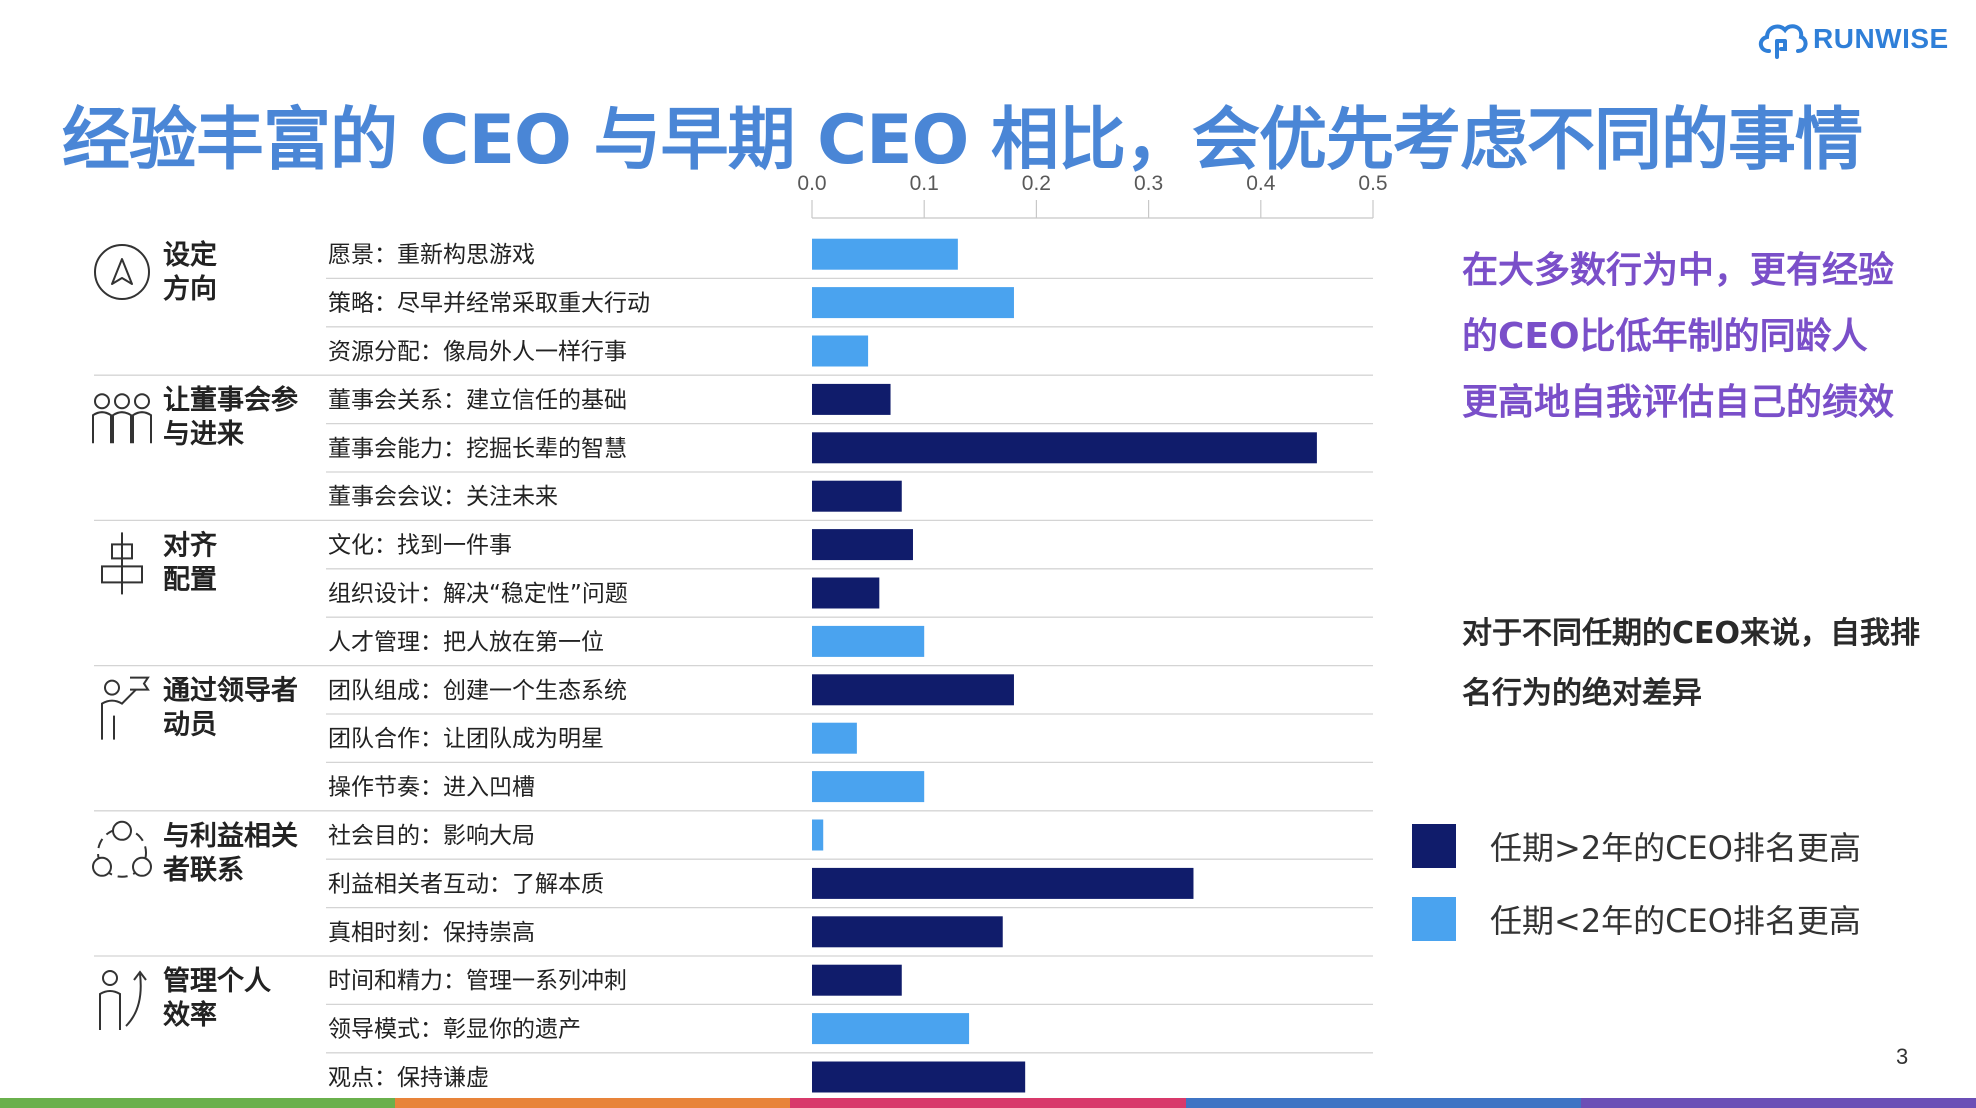 Image resolution: width=1976 pixels, height=1108 pixels. What do you see at coordinates (962, 140) in the screenshot?
I see `slide-title: 经验丰富的 CEO 与早期 CEO 相比，会优先考虑不同的事情` at bounding box center [962, 140].